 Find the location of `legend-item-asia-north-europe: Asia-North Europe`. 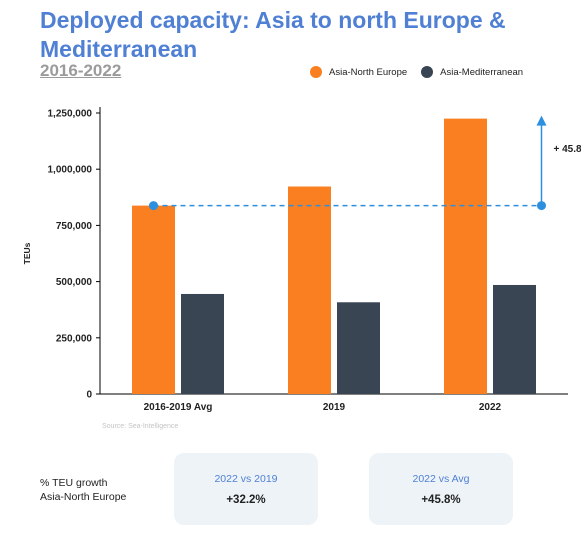

legend-item-asia-north-europe: Asia-North Europe is located at coordinates (358, 72).